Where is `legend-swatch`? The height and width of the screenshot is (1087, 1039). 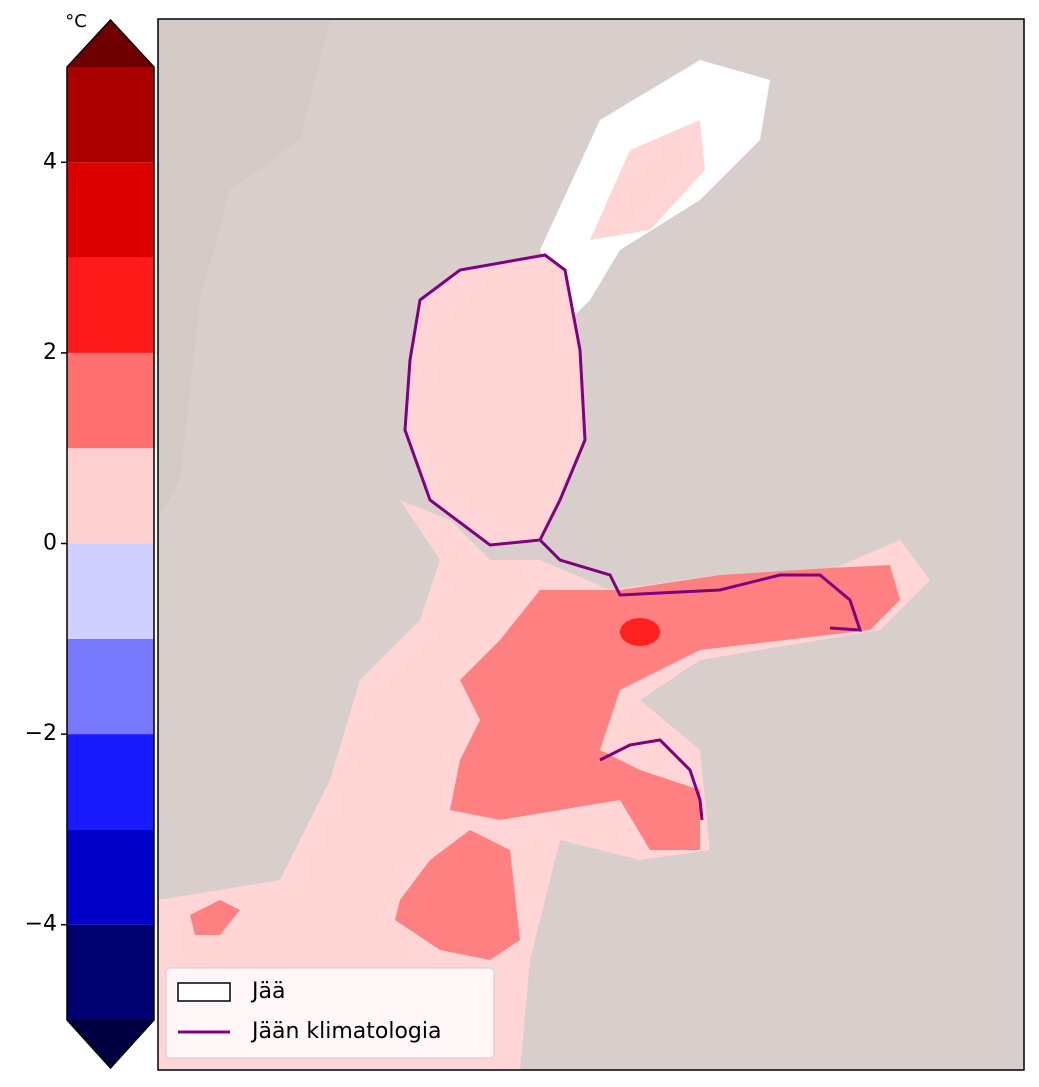
legend-swatch is located at coordinates (204, 992).